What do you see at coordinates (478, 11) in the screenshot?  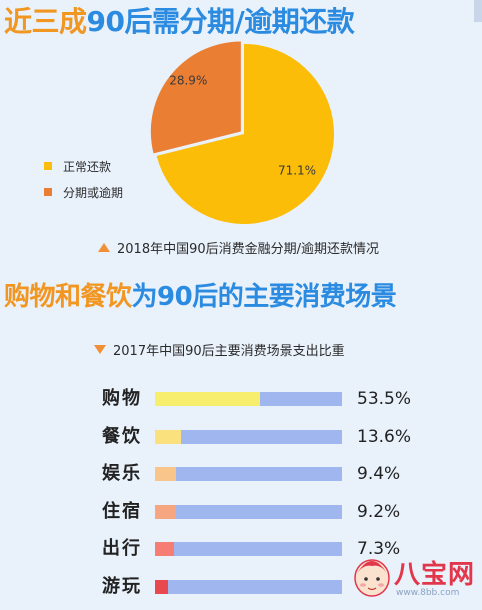 I see `corner-tab` at bounding box center [478, 11].